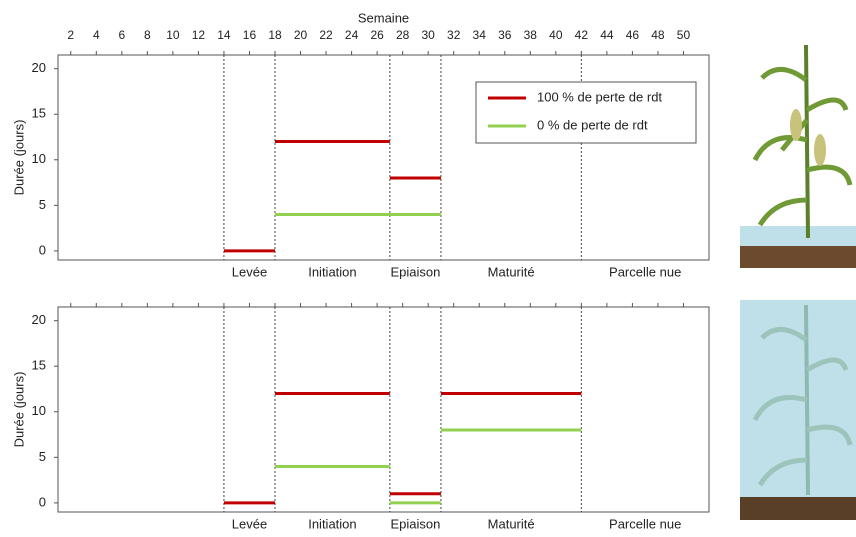  Describe the element at coordinates (684, 35) in the screenshot. I see `x-tick-label: 50` at that location.